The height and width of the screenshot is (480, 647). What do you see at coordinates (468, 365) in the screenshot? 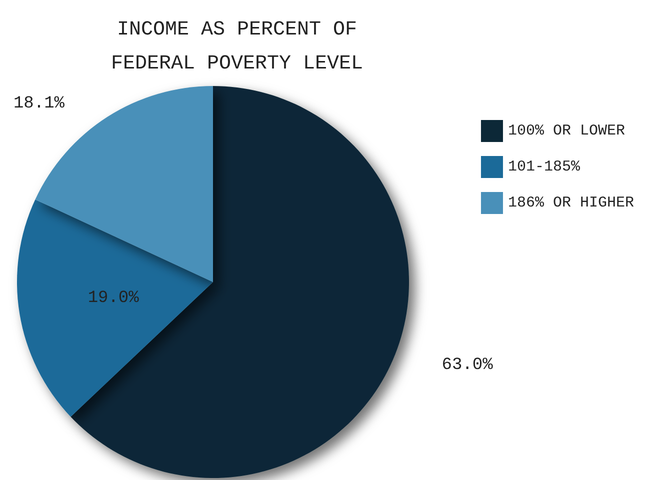
I see `data-label: 63.0%` at bounding box center [468, 365].